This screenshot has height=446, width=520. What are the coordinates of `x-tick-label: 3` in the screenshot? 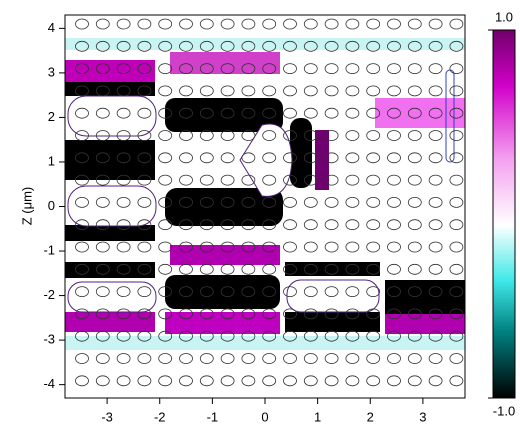 It's located at (422, 416).